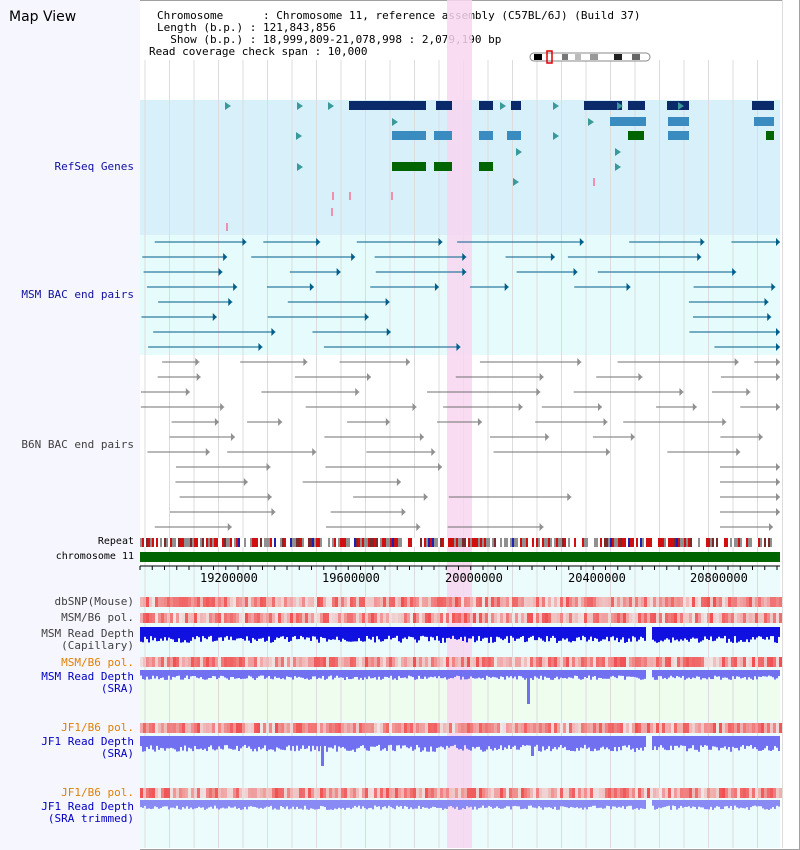 Image resolution: width=800 pixels, height=850 pixels. I want to click on track-label-refseq: RefSeq Genes, so click(94, 166).